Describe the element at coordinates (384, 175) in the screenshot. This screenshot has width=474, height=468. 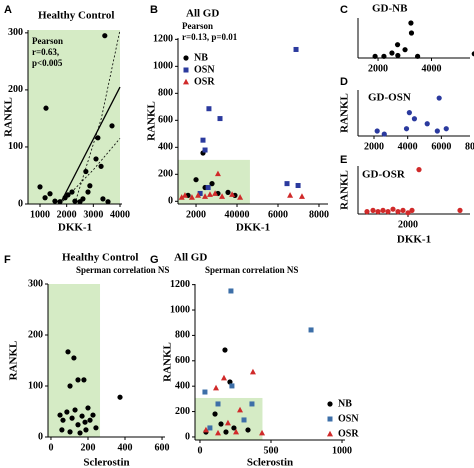
I see `chart-title: GD-OSR` at that location.